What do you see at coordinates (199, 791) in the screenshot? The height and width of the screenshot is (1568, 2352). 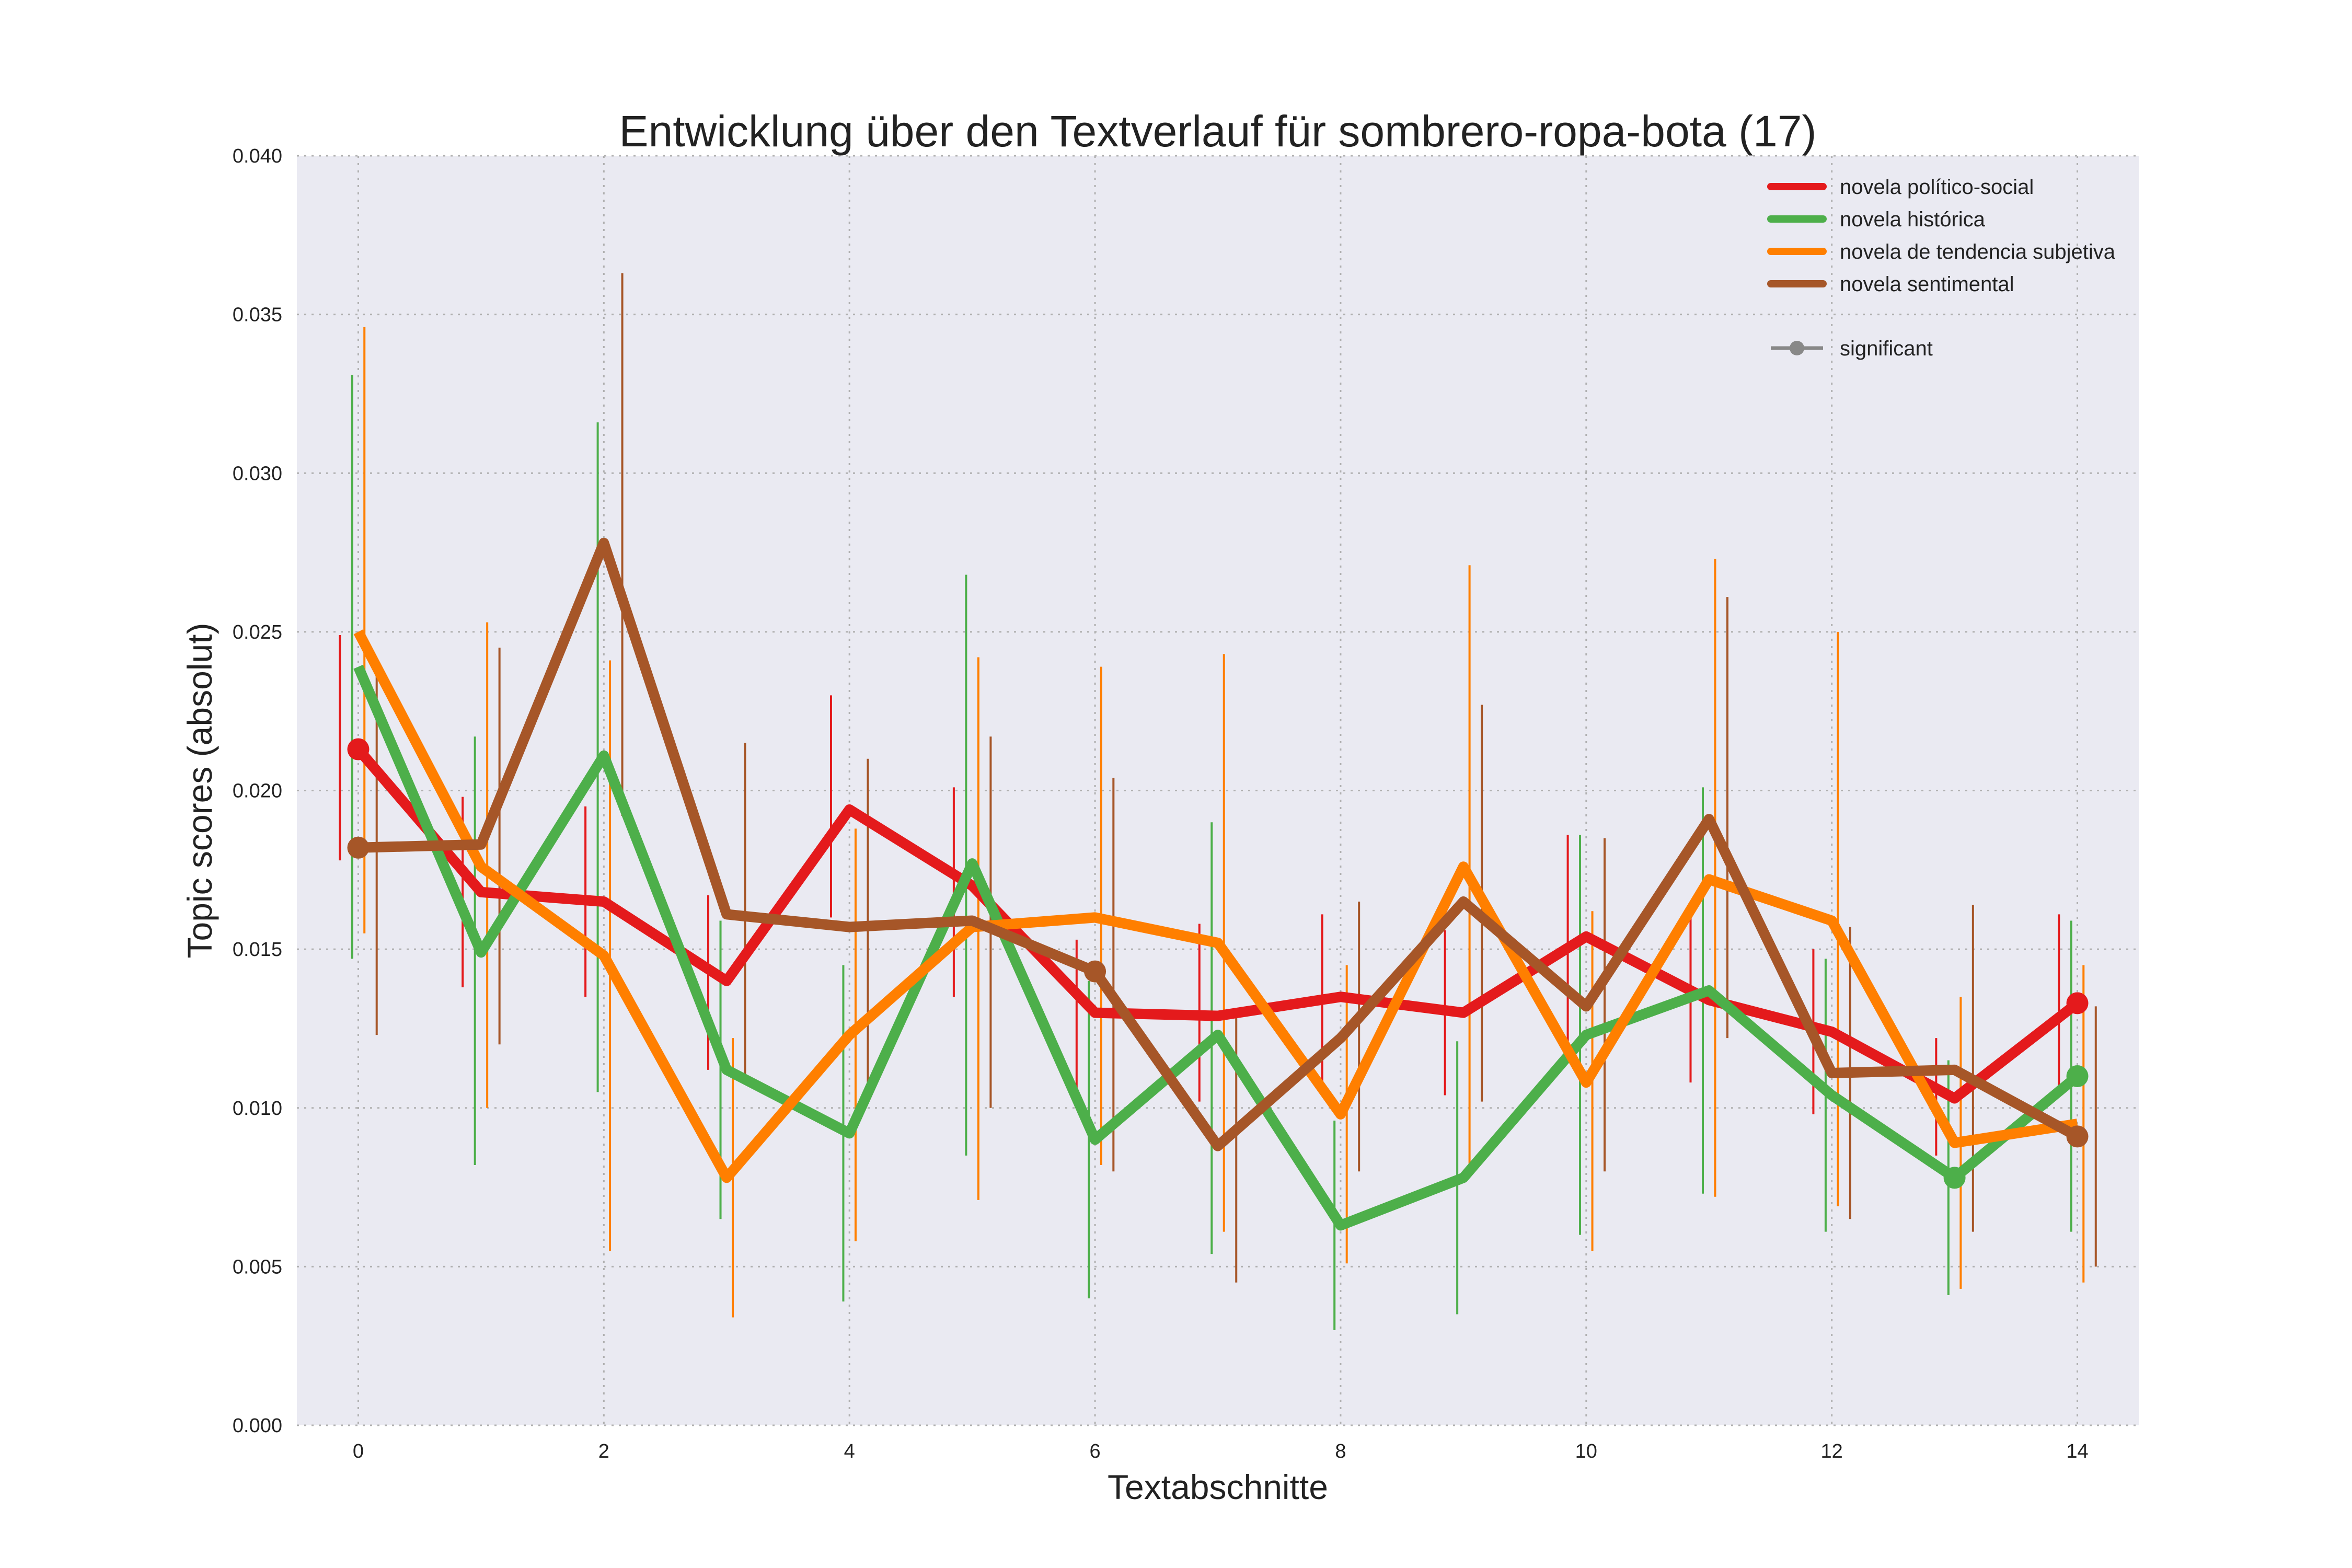 I see `y-axis-label: Topic scores (absolut)` at bounding box center [199, 791].